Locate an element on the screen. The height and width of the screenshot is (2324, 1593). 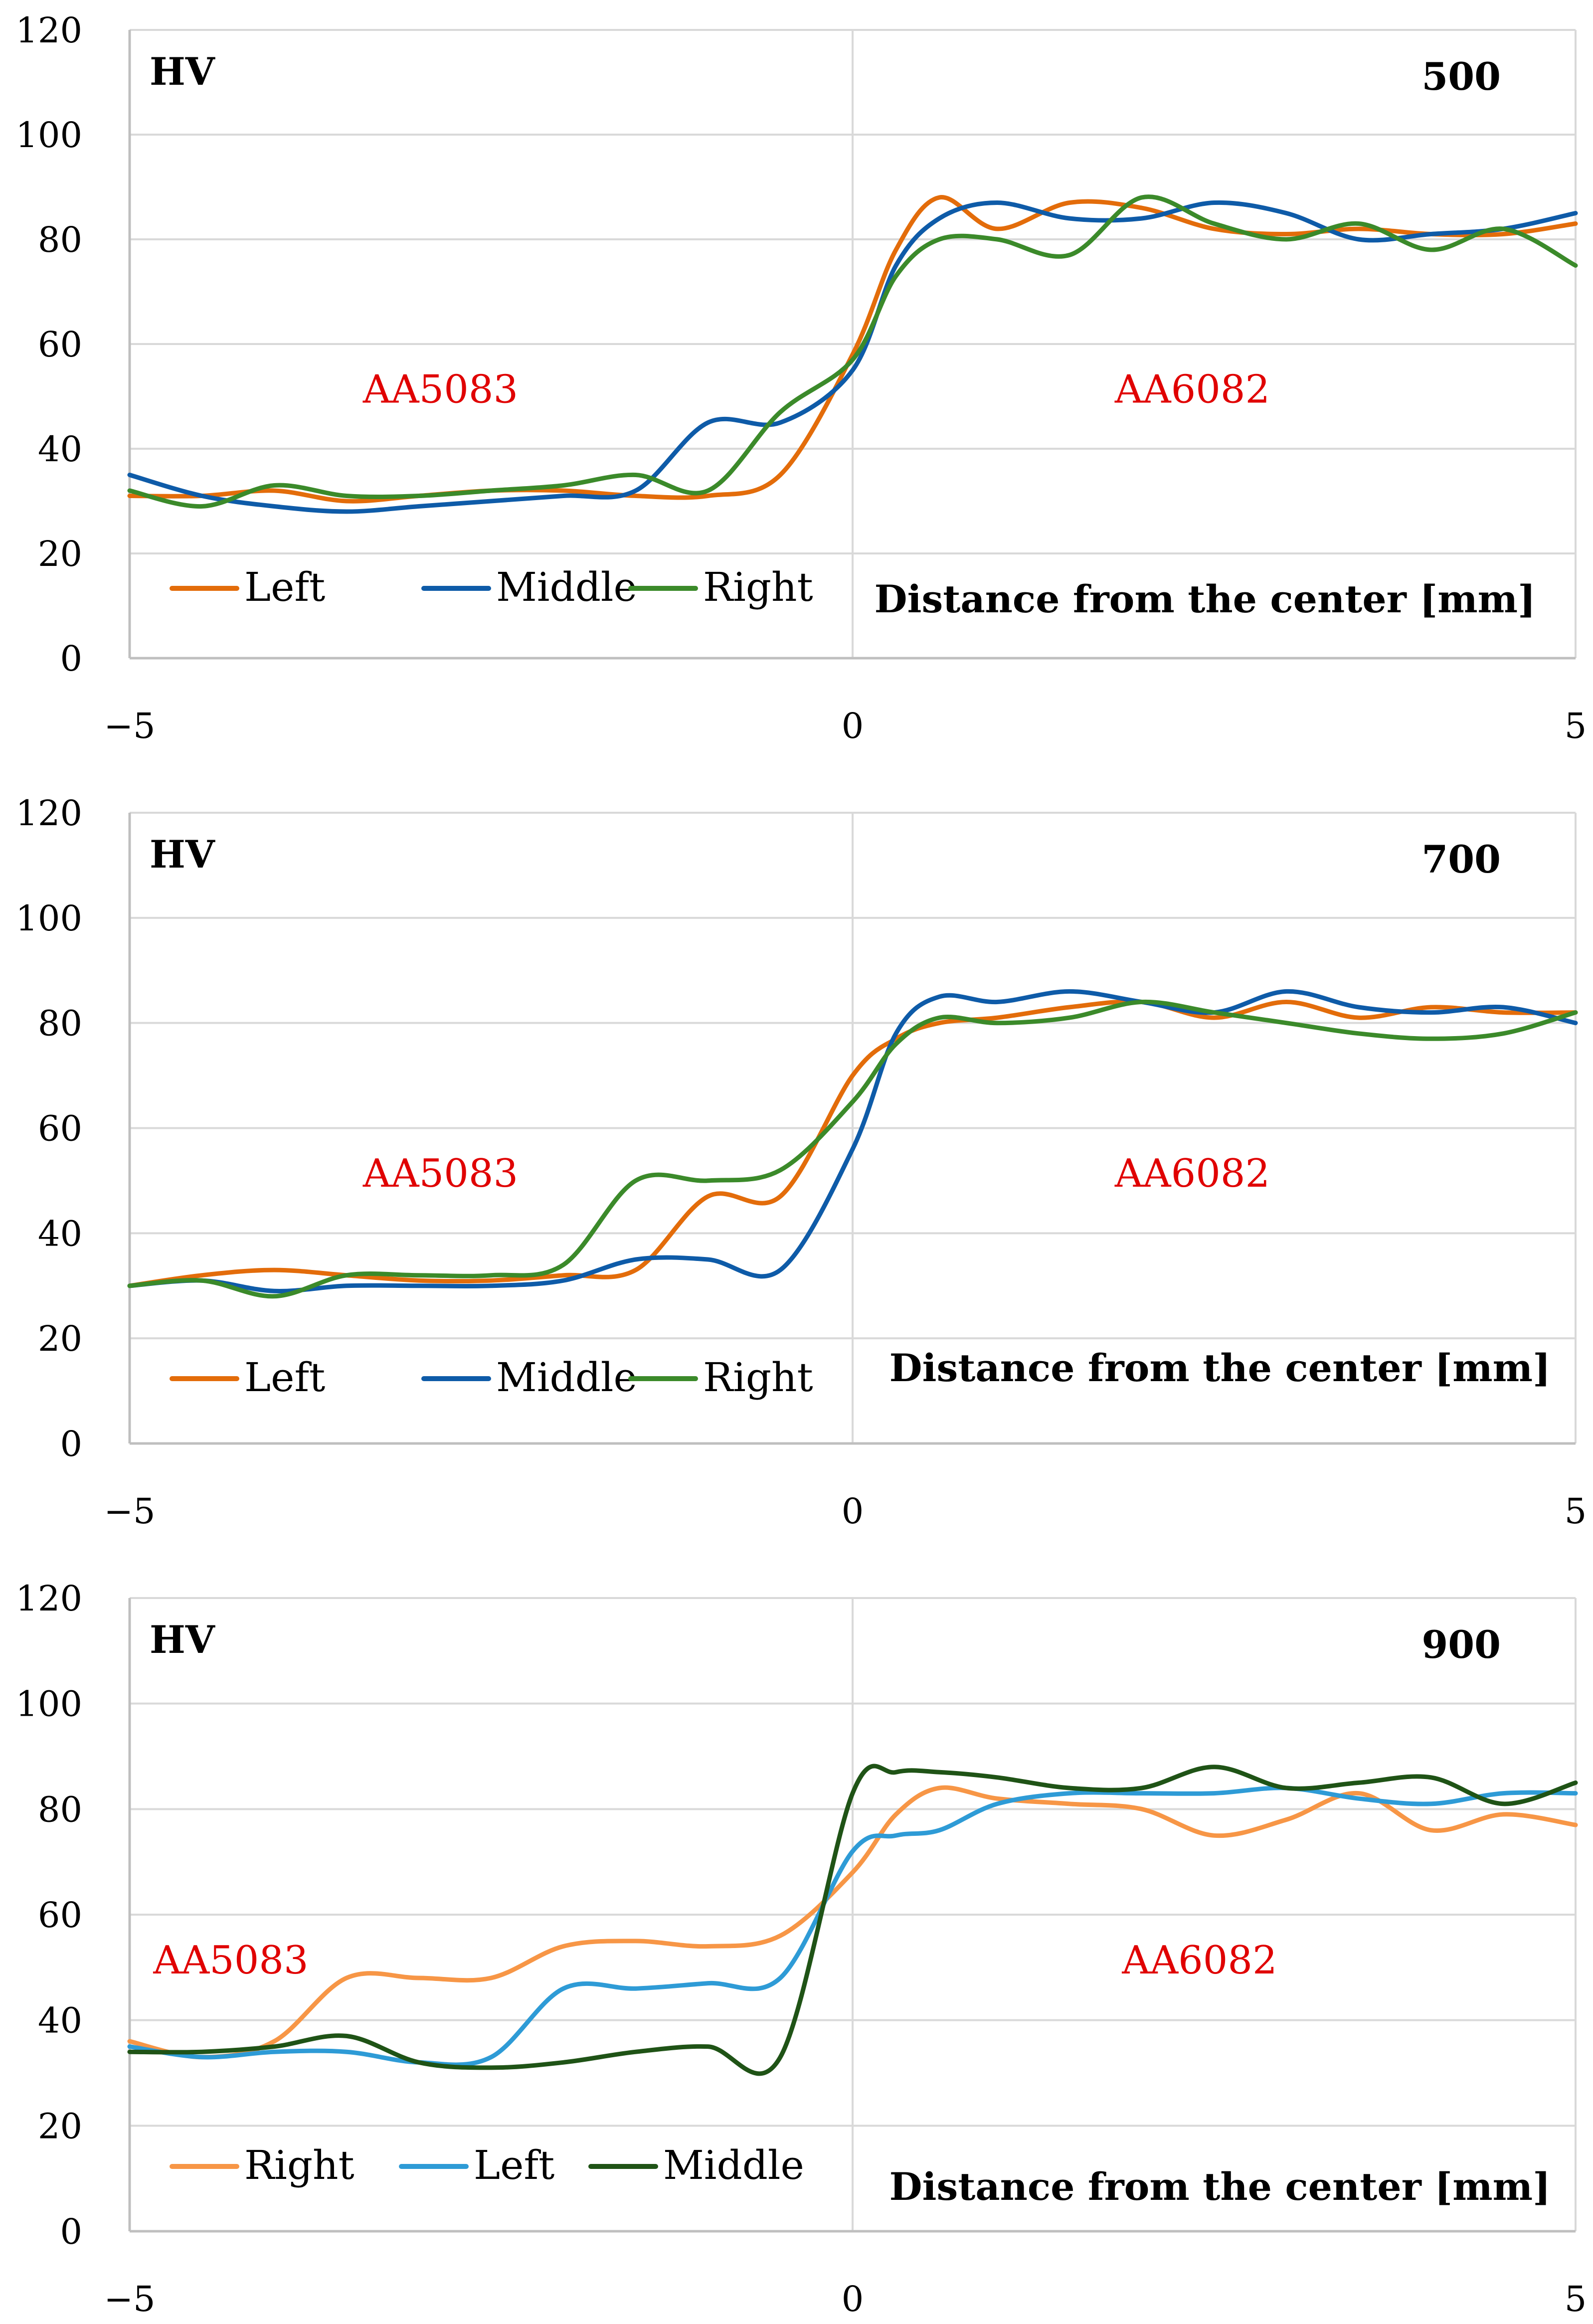
corner-value-label: 900 is located at coordinates (1461, 1644).